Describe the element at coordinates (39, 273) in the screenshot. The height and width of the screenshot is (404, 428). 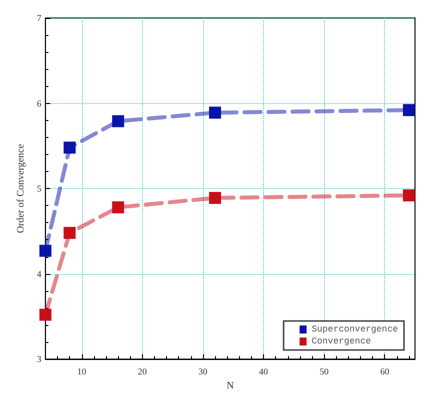
I see `y-tick-label: 4` at that location.